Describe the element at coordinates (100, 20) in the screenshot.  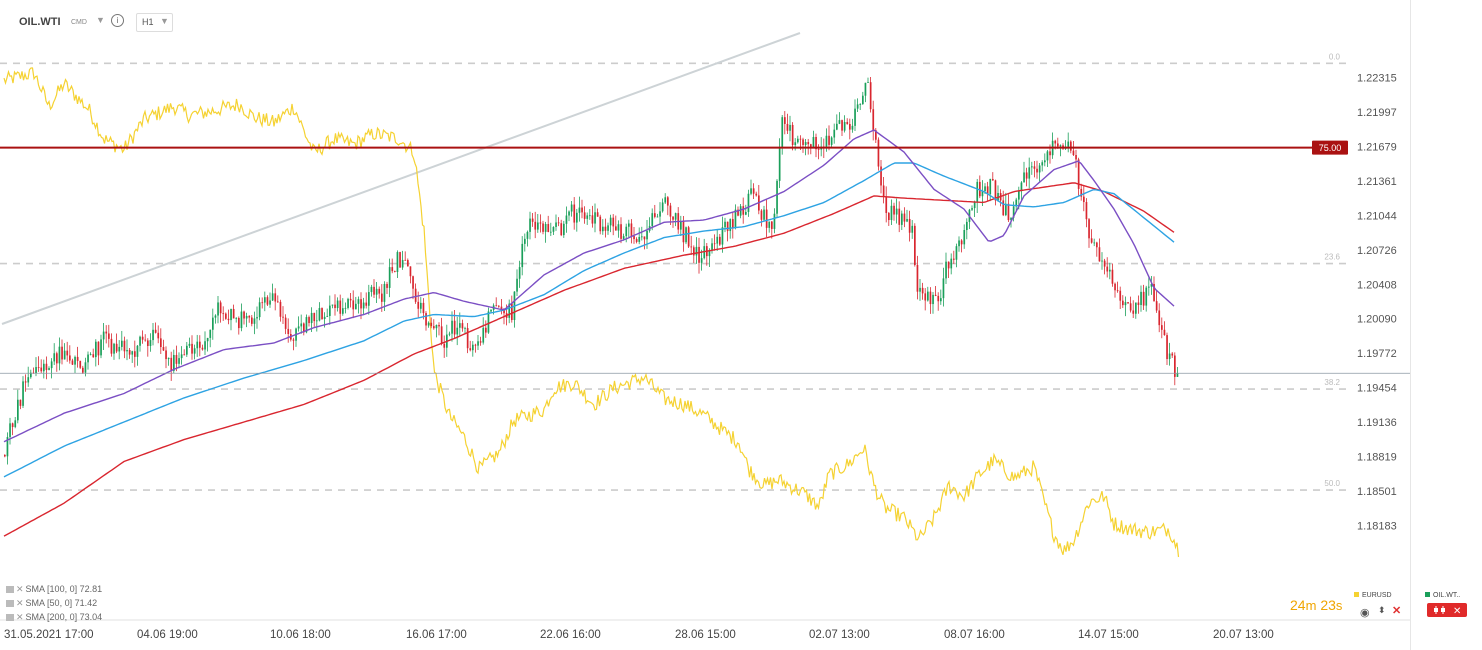
I see `symbol-dropdown-icon: ▼` at that location.